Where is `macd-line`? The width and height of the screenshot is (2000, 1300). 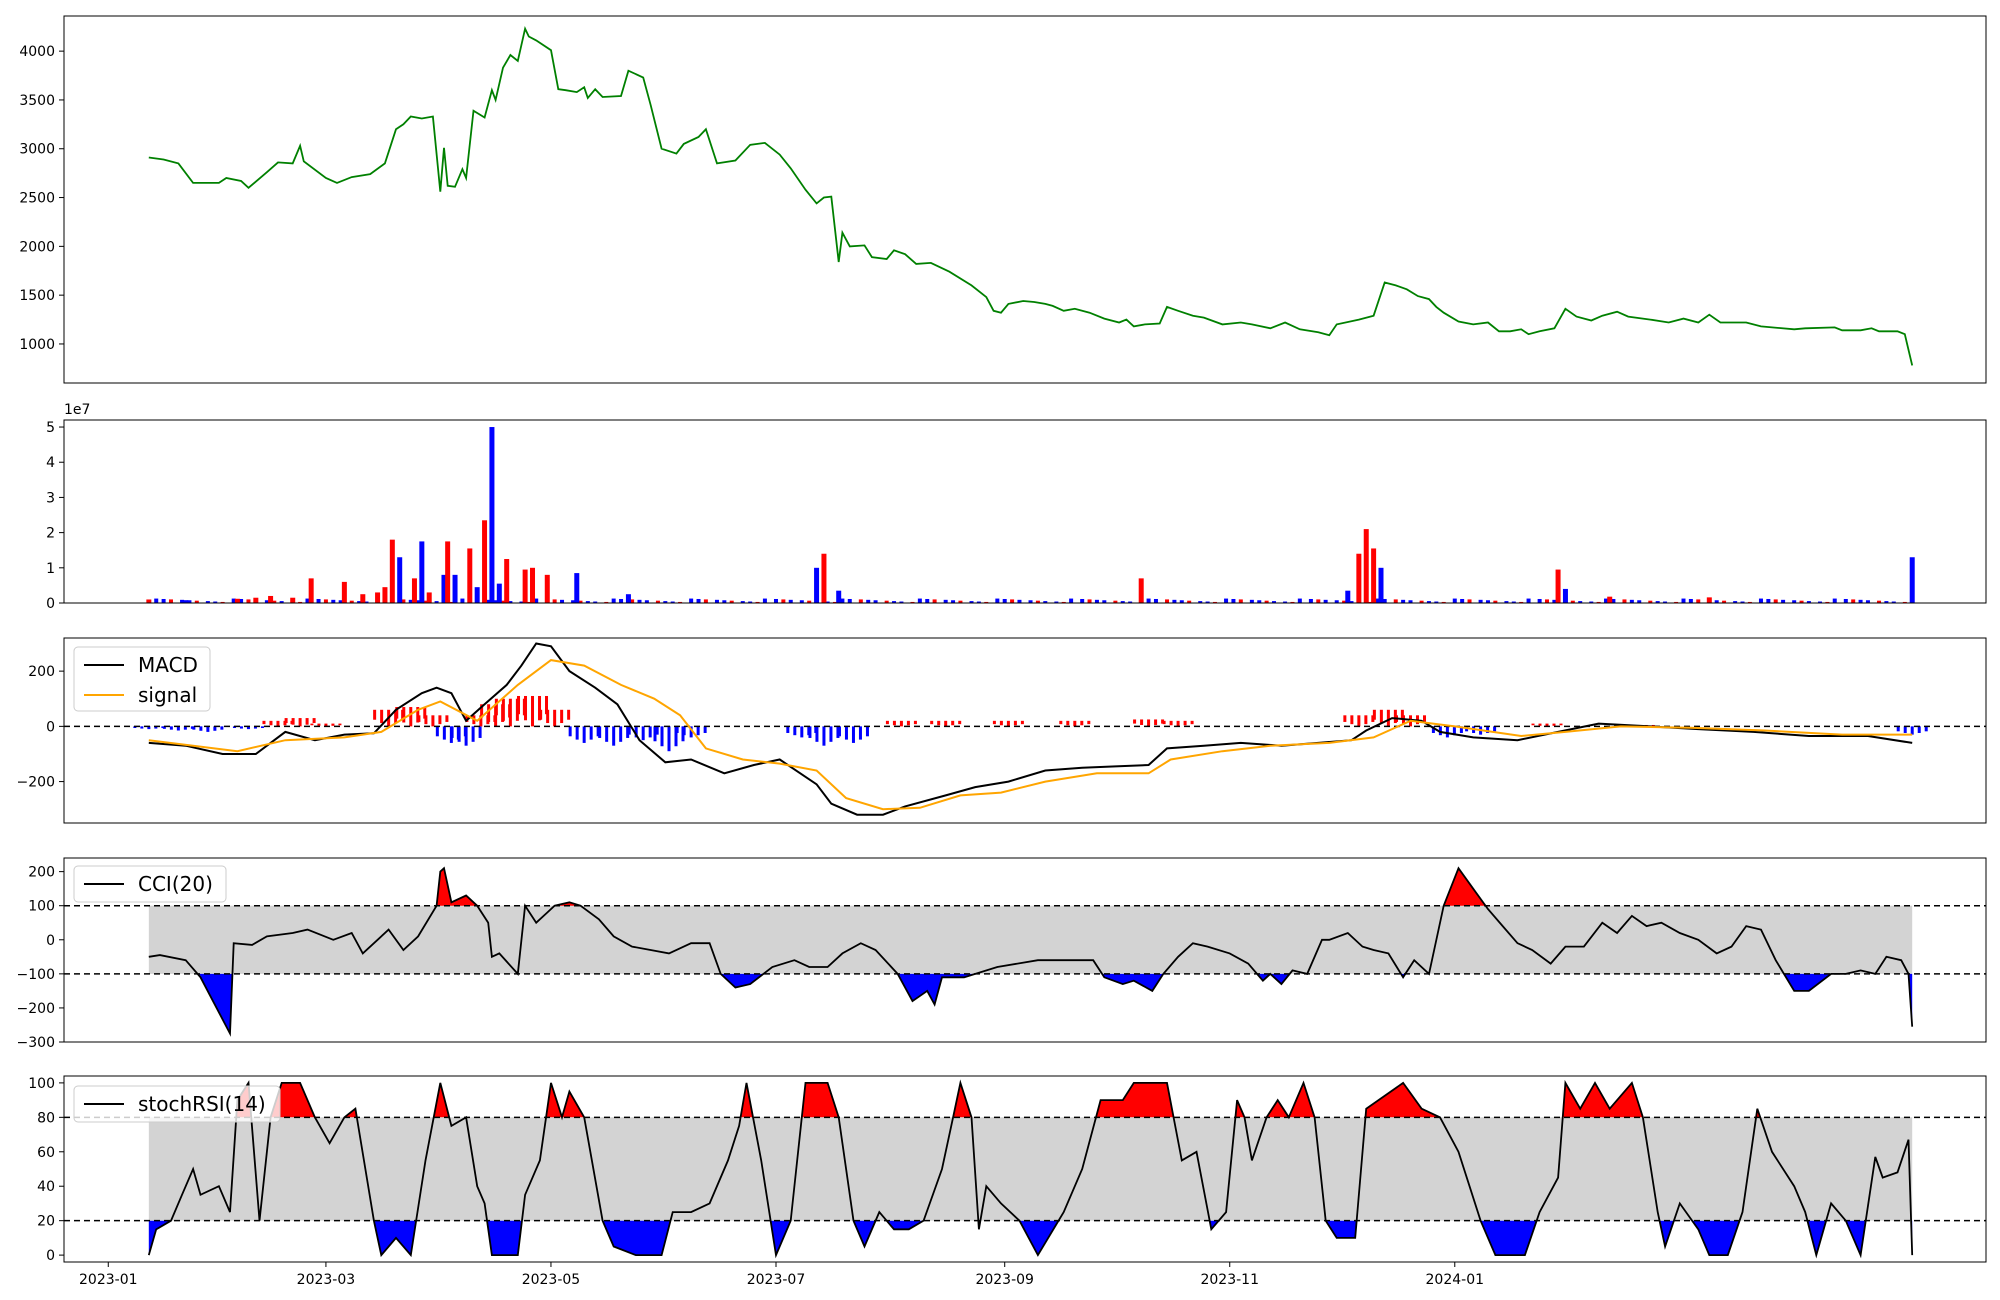 macd-line is located at coordinates (1030, 729).